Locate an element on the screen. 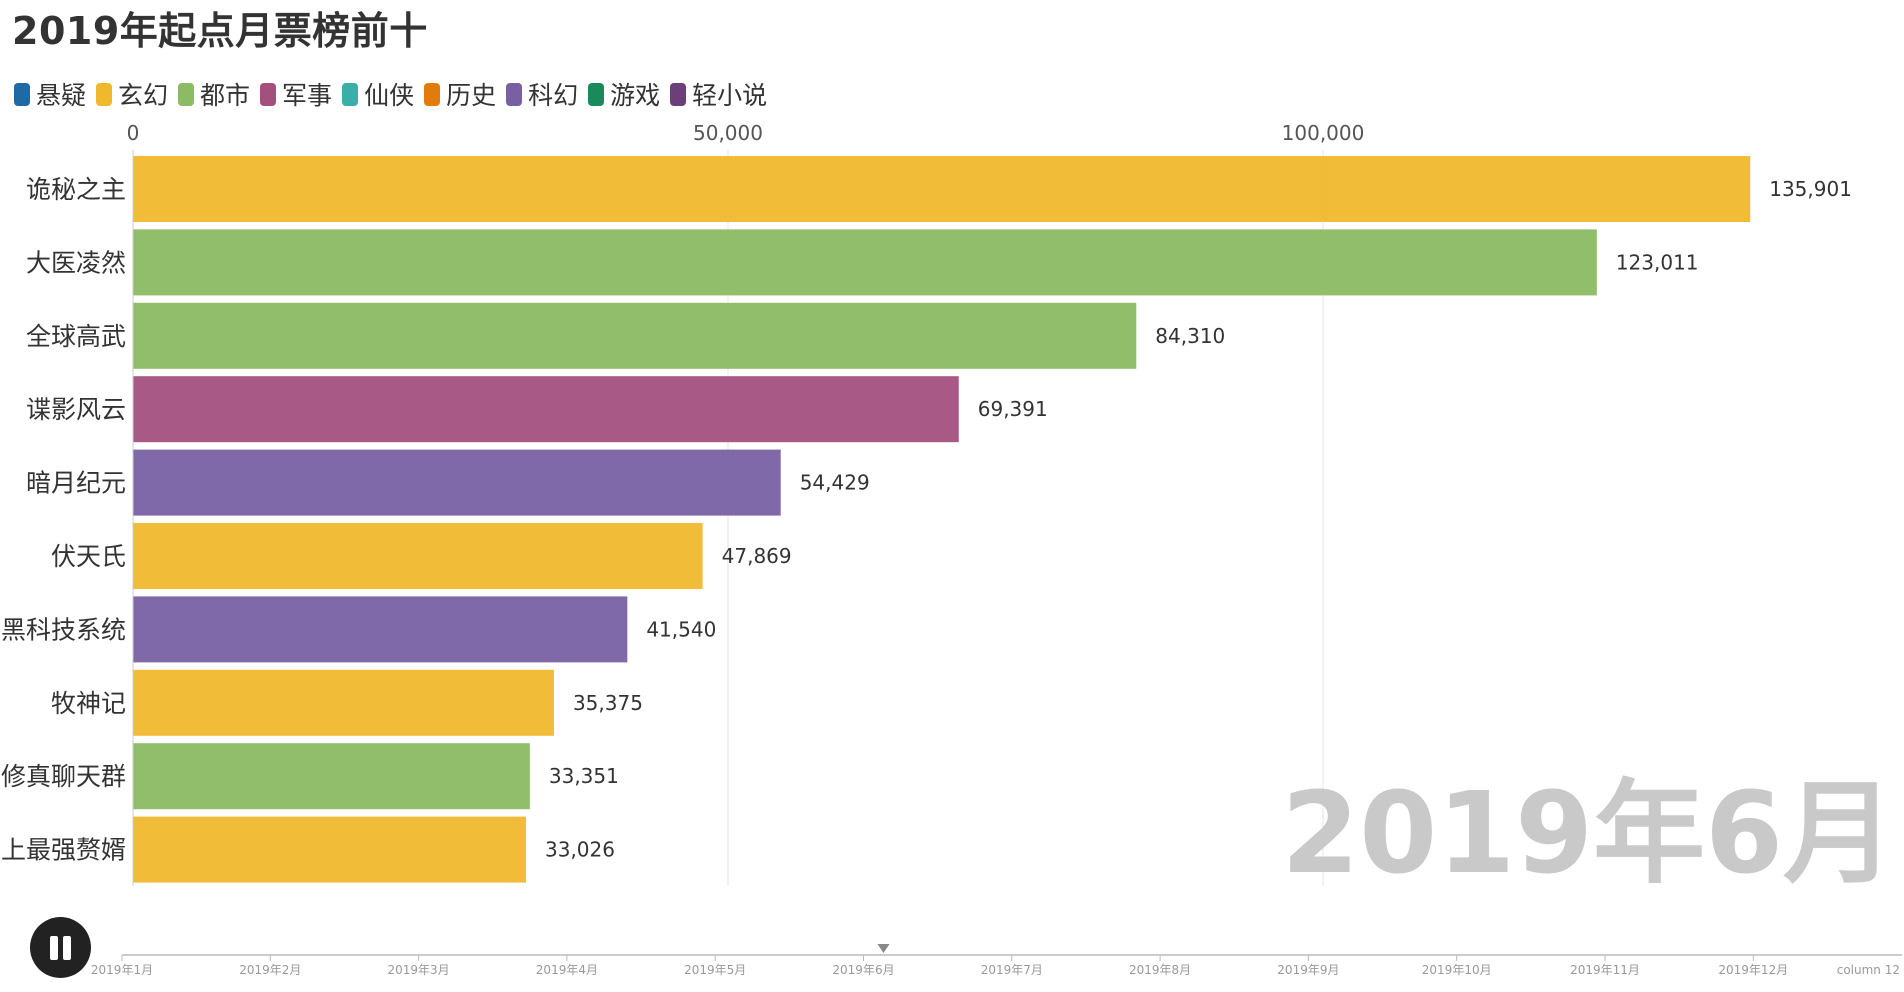  legend-item: 都市 is located at coordinates (214, 94).